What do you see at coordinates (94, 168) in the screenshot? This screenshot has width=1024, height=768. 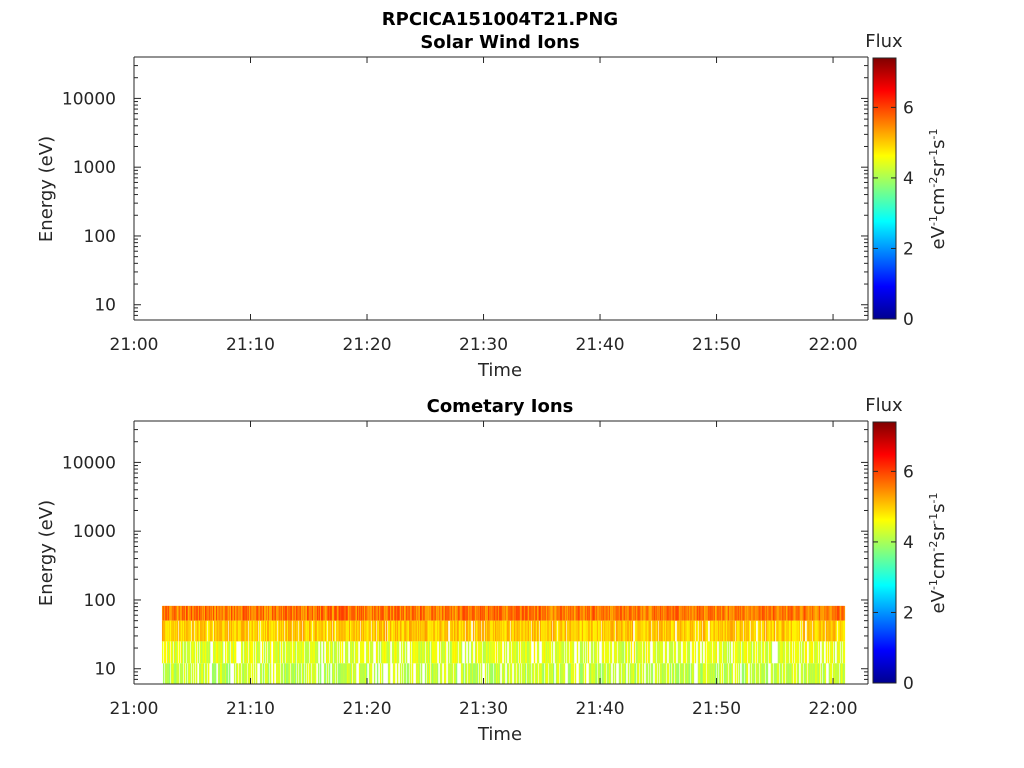 I see `y-tick-label: 1000` at bounding box center [94, 168].